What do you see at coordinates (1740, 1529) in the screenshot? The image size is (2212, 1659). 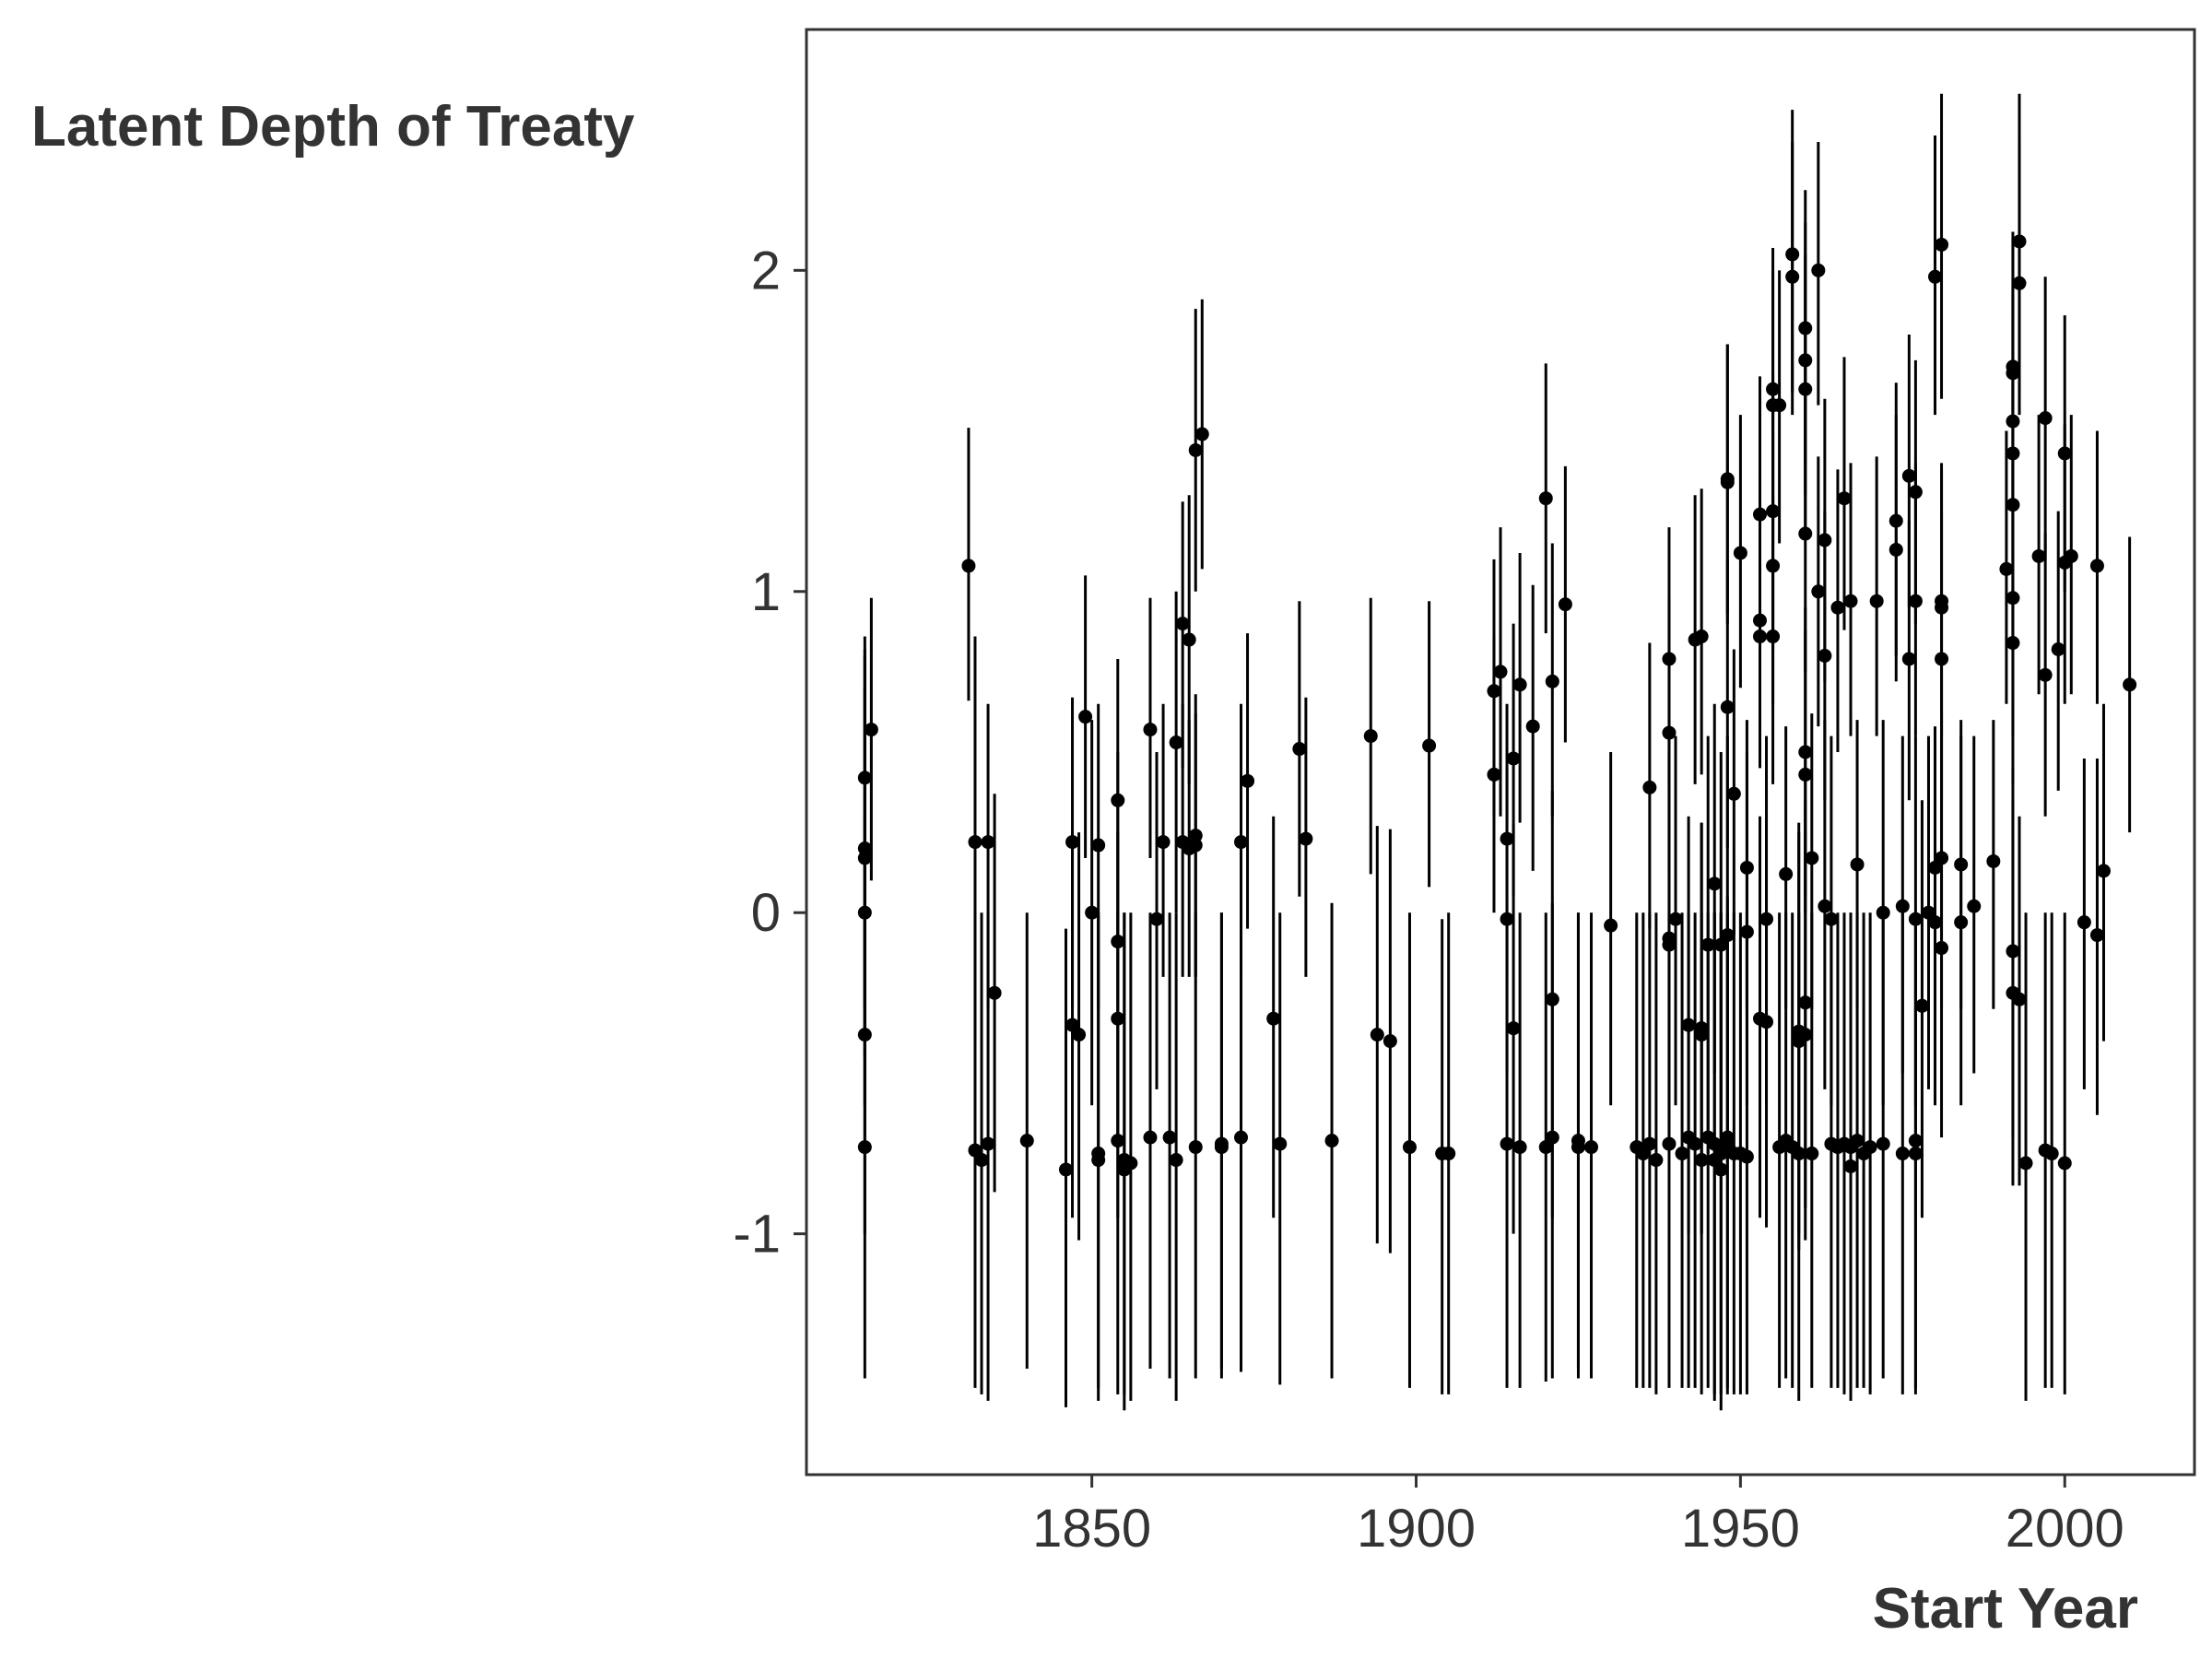 I see `x-tick-label: 1950` at bounding box center [1740, 1529].